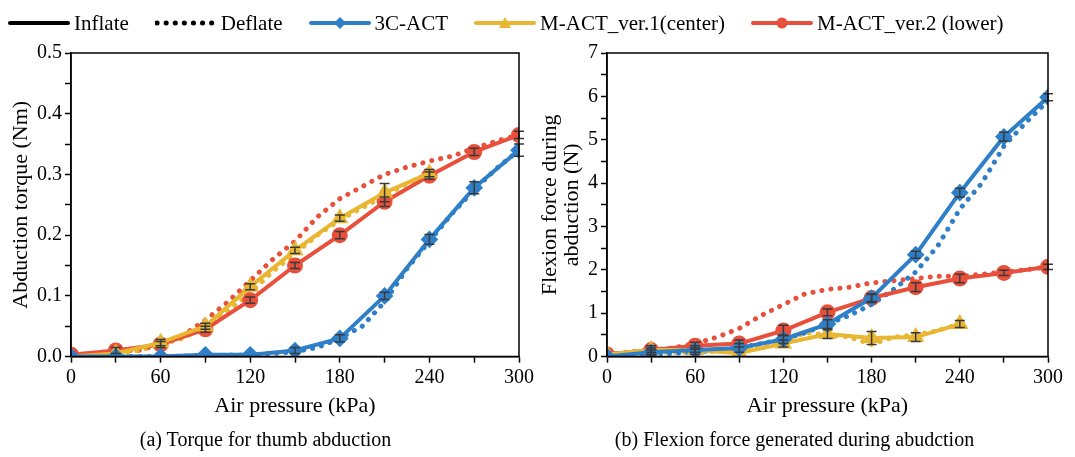  Describe the element at coordinates (49, 172) in the screenshot. I see `y-tick-label: 0.3` at that location.